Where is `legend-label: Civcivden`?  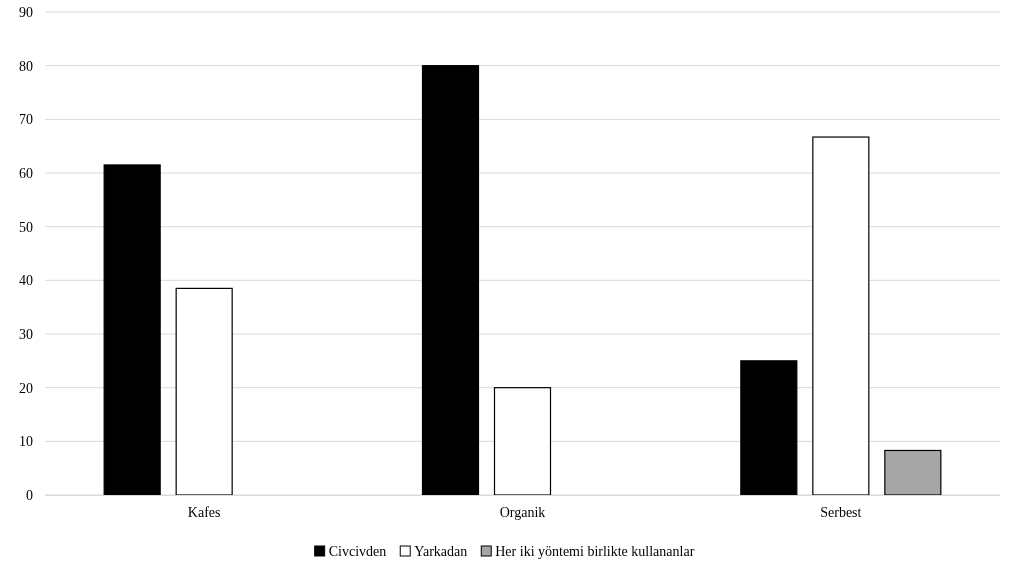
legend-label: Civcivden is located at coordinates (357, 551).